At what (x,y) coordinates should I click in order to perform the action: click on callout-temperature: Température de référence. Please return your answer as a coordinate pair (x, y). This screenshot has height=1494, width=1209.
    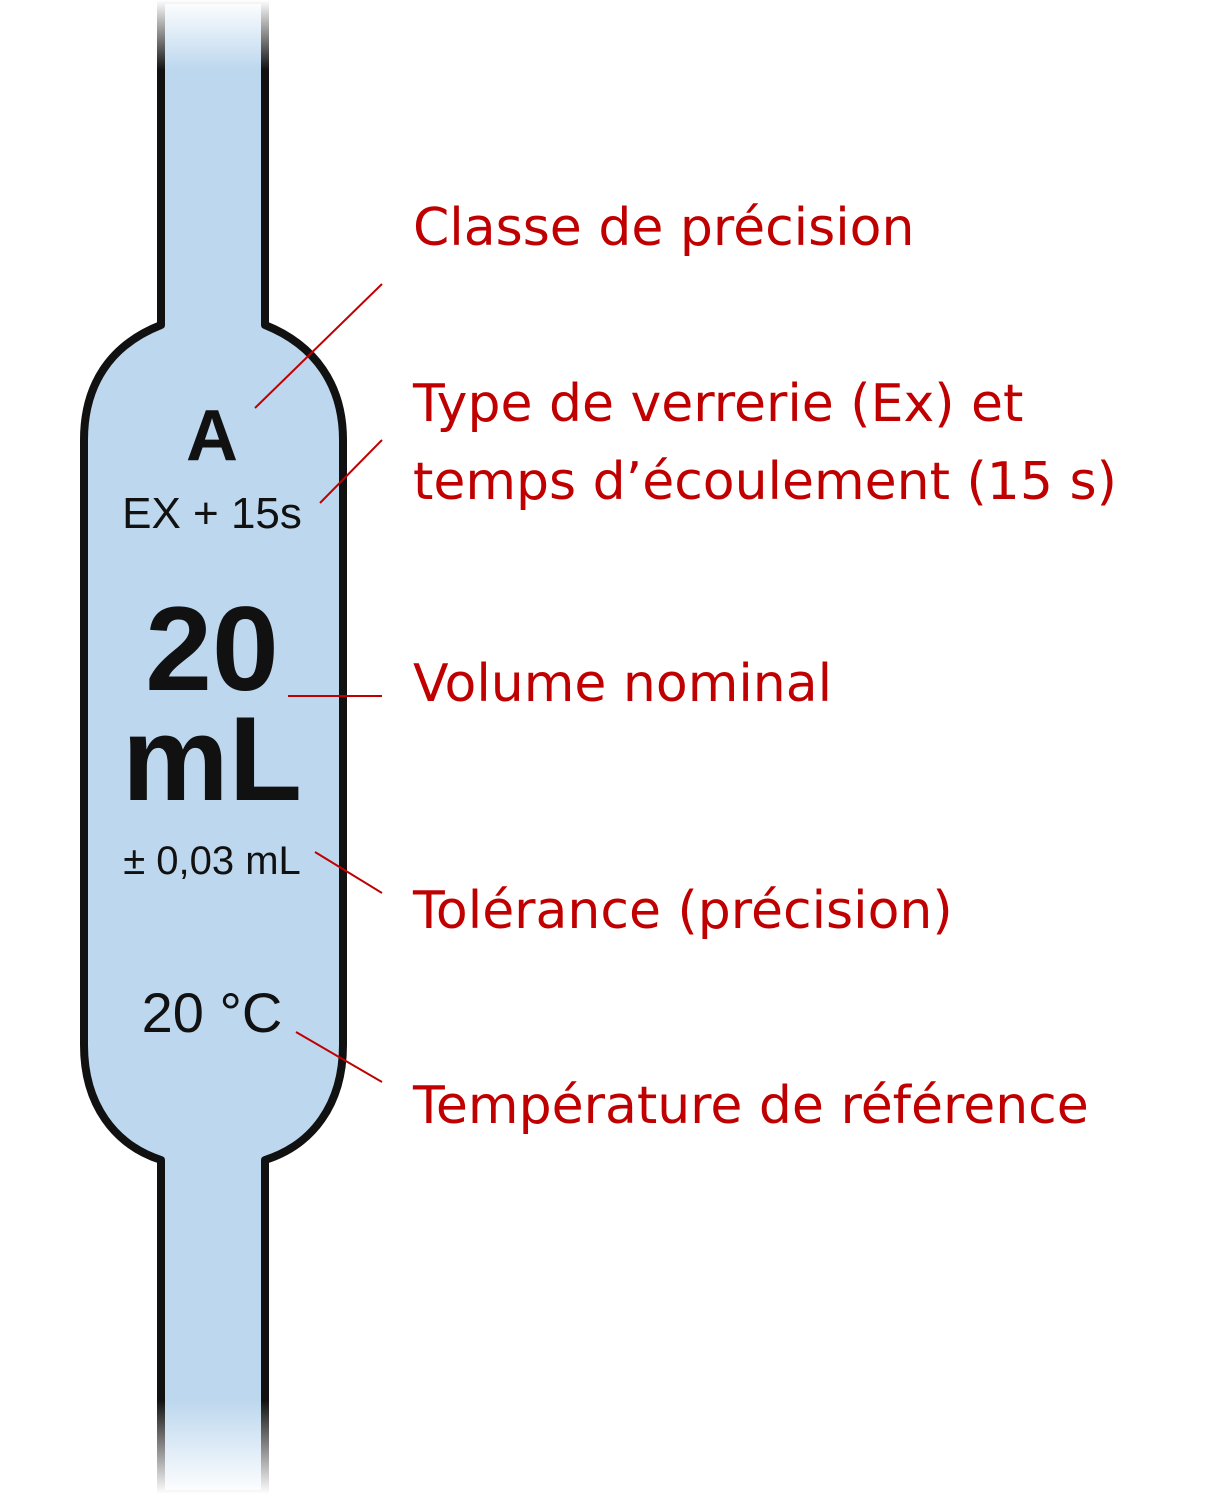
    Looking at the image, I should click on (750, 1106).